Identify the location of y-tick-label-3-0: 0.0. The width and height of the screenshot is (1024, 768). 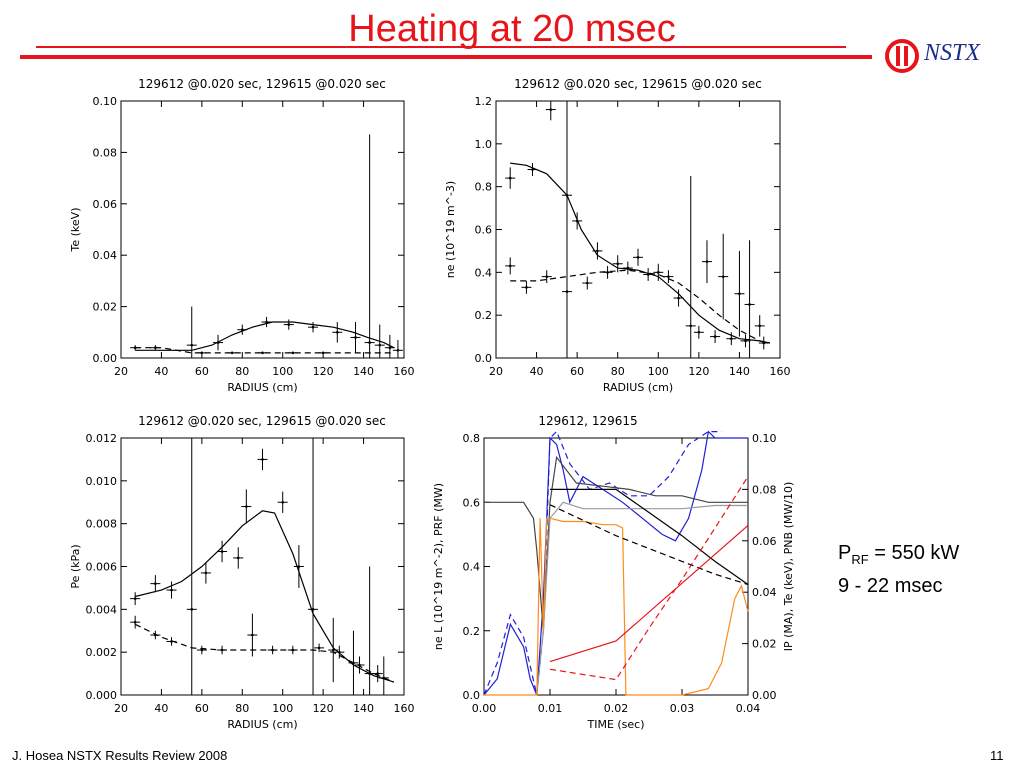
(472, 695).